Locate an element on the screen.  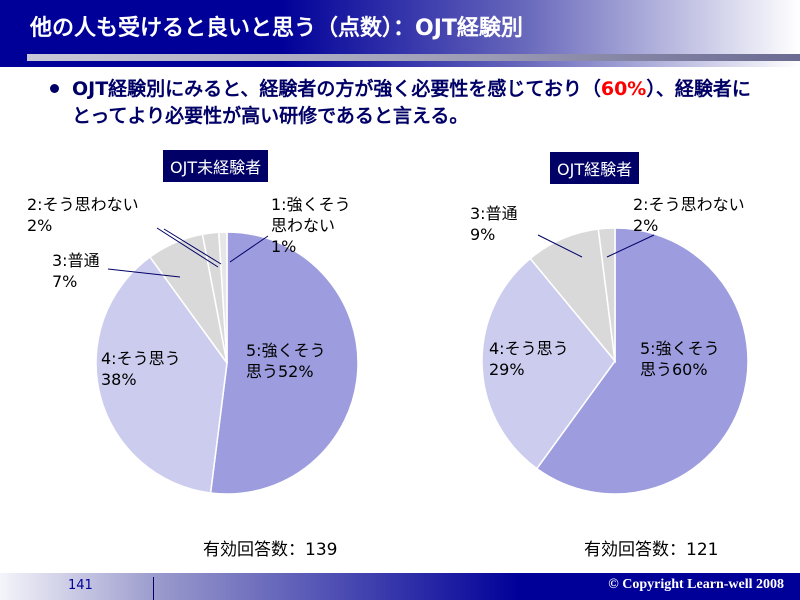
respondent-count-left: 有効回答数：139 is located at coordinates (270, 550).